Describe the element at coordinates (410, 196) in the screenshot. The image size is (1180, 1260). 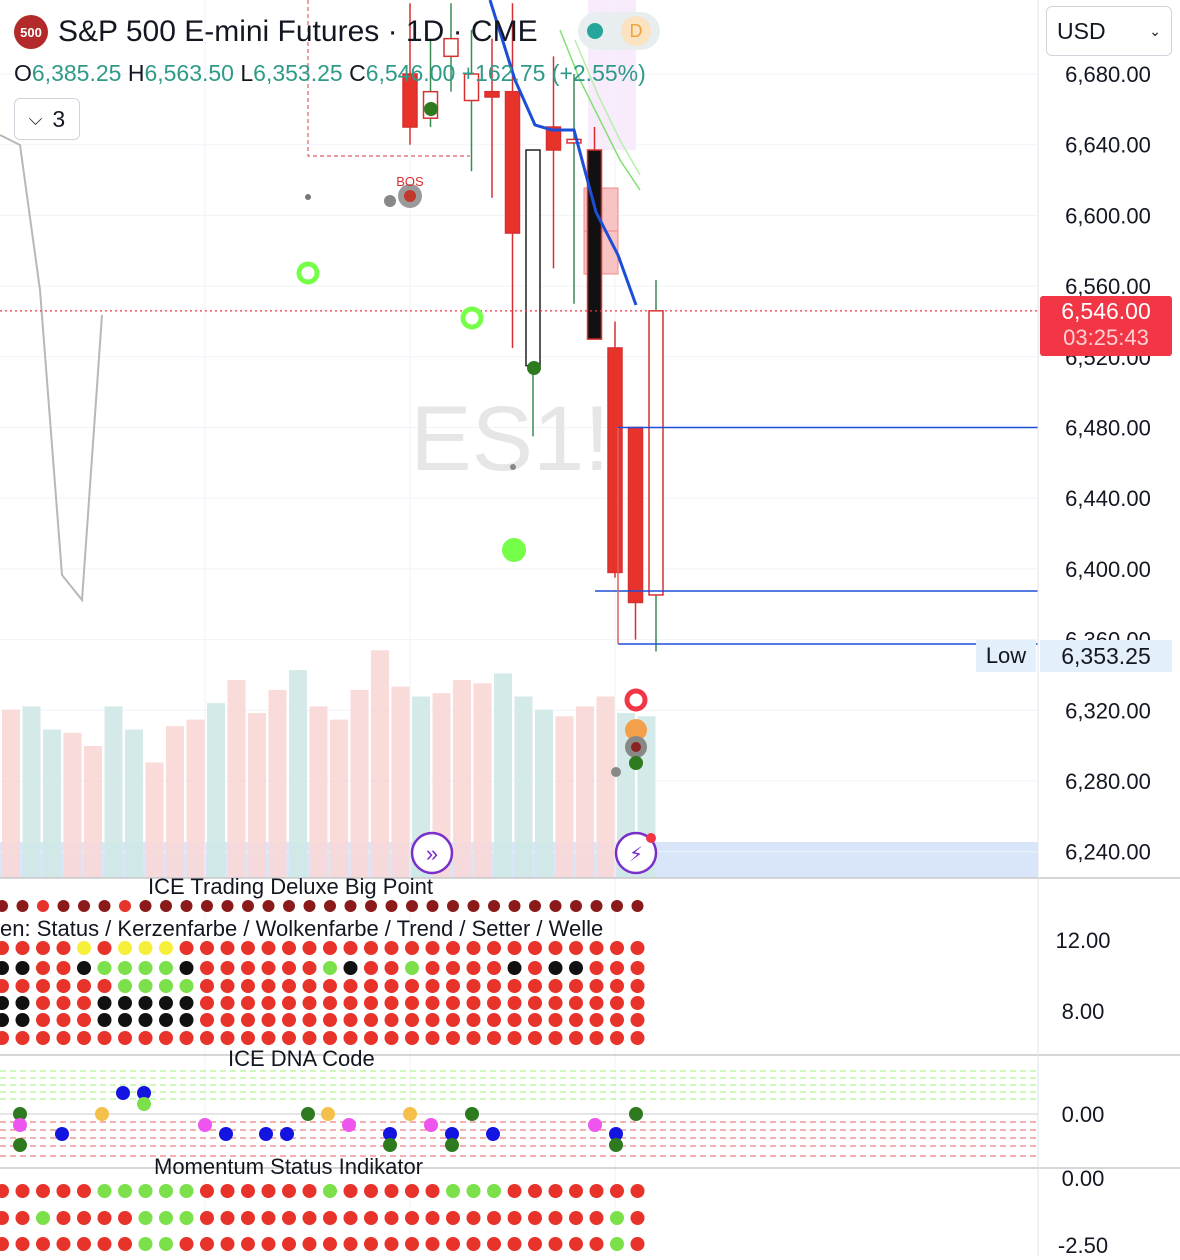
I see `bos-marker-center` at that location.